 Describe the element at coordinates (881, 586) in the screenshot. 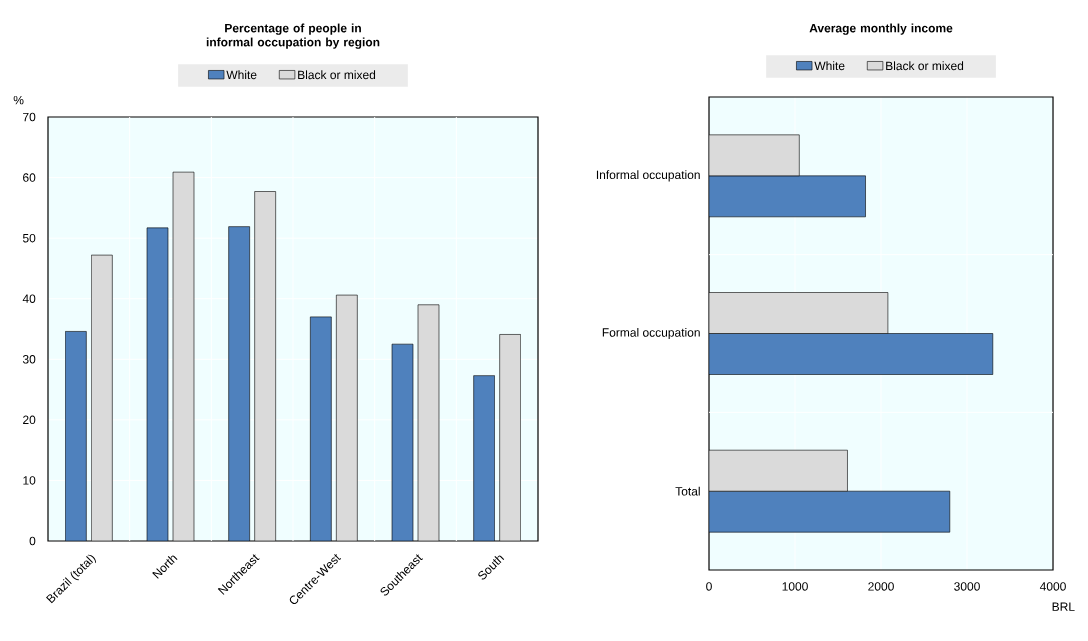

I see `x-tick-label: 2000` at that location.